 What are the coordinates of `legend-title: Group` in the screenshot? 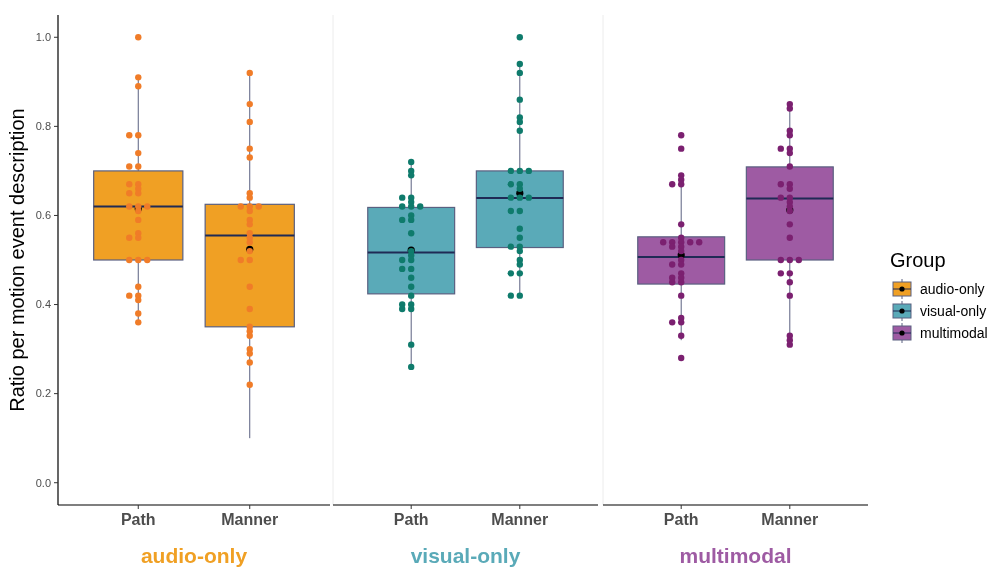 It's located at (918, 260).